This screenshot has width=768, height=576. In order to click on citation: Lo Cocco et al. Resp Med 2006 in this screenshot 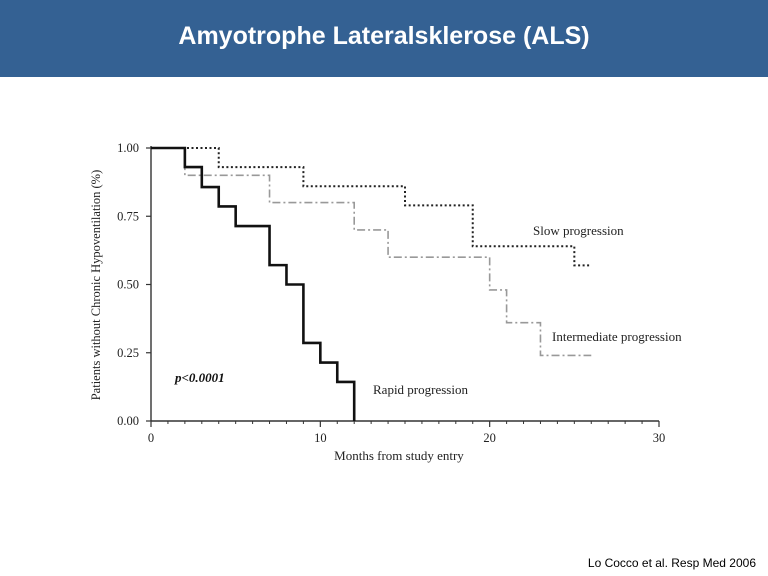, I will do `click(671, 563)`.